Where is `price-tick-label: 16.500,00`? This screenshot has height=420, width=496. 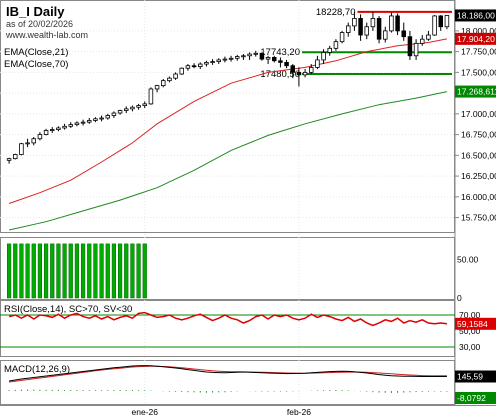
price-tick-label: 16.500,00 is located at coordinates (478, 155).